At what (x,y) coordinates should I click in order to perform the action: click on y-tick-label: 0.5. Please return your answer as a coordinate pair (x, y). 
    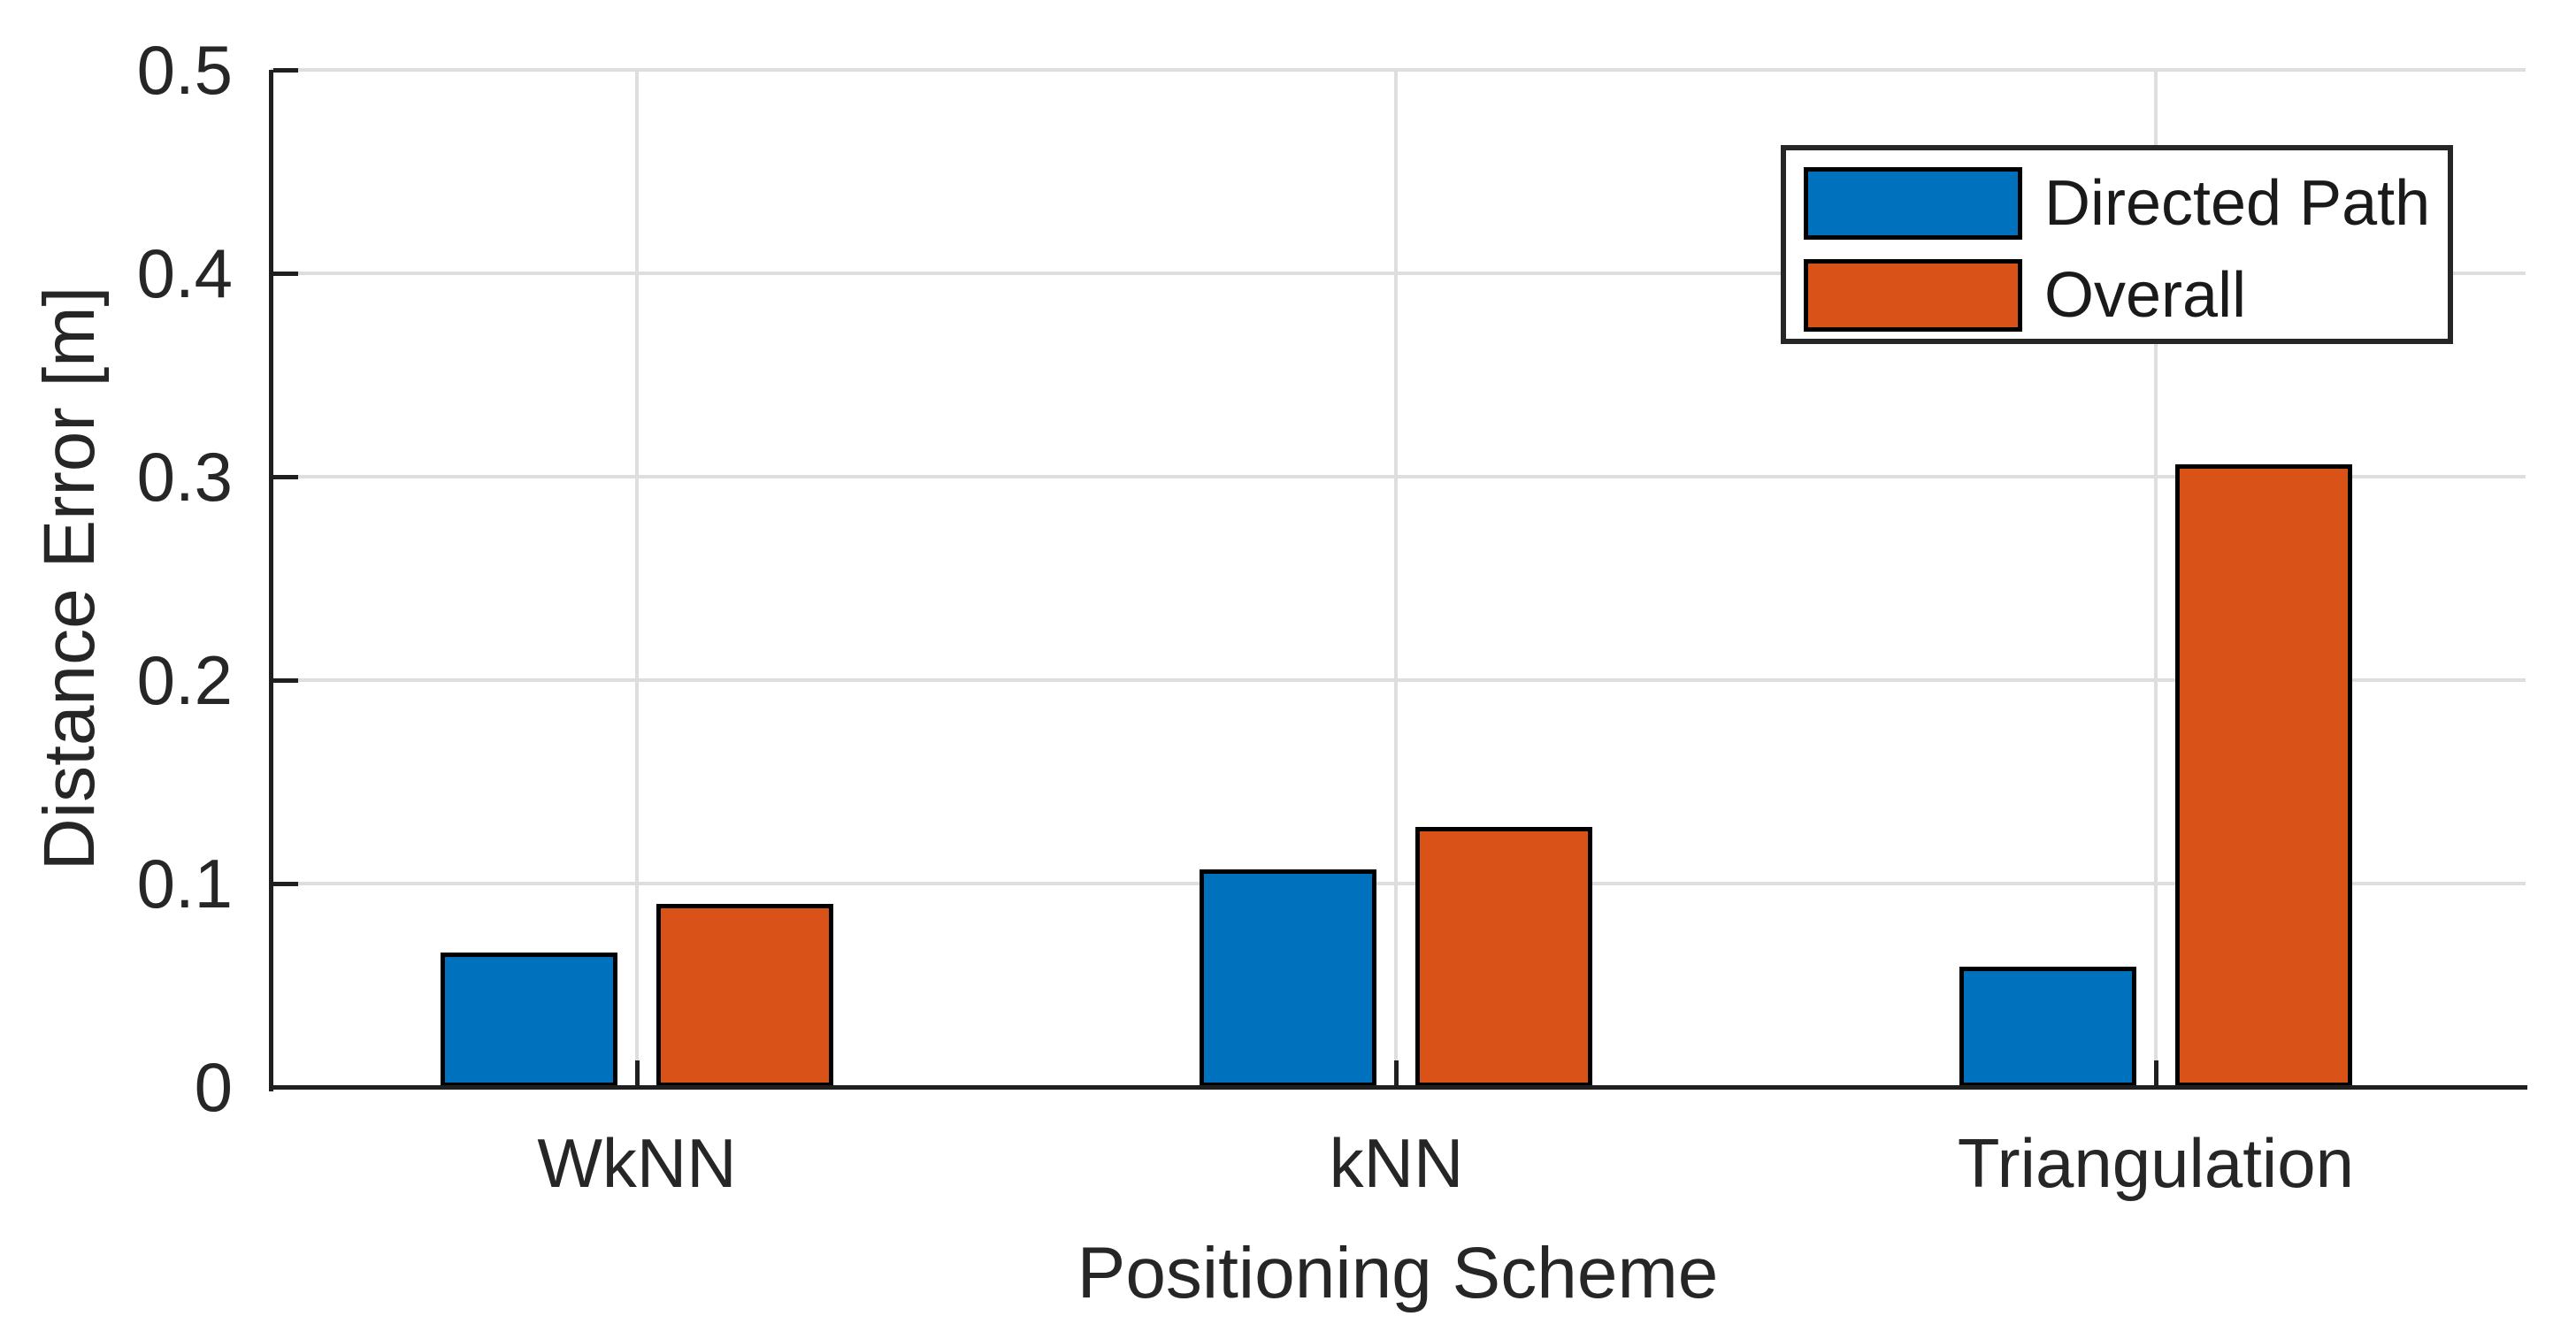
    Looking at the image, I should click on (184, 70).